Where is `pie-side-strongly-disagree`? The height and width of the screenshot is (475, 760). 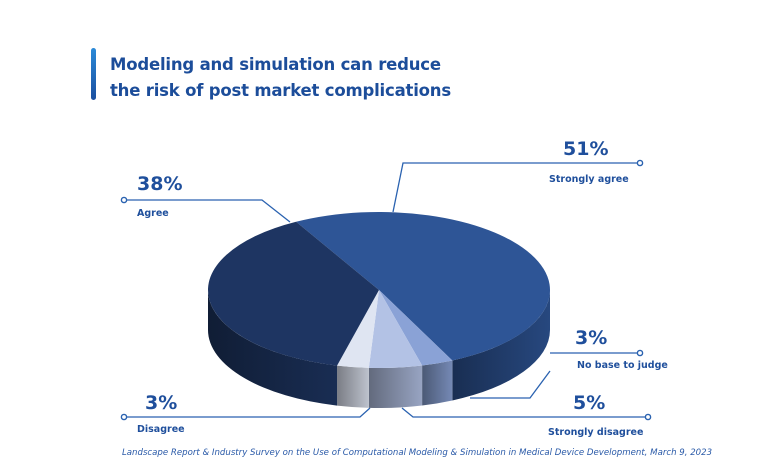 pie-side-strongly-disagree is located at coordinates (395, 386).